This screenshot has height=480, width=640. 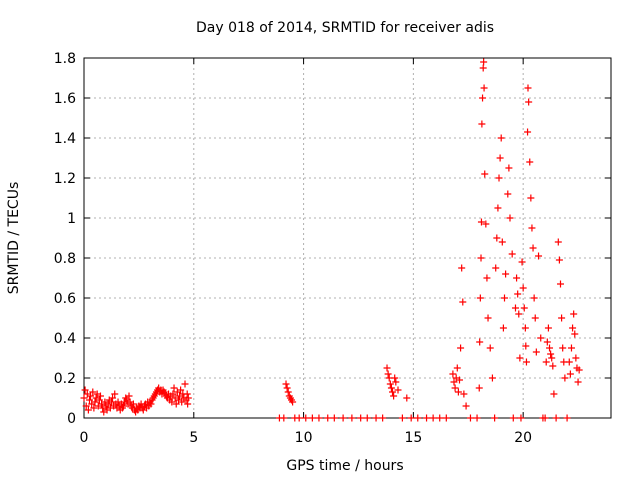 What do you see at coordinates (65, 379) in the screenshot?
I see `y-tick-label: 0.2` at bounding box center [65, 379].